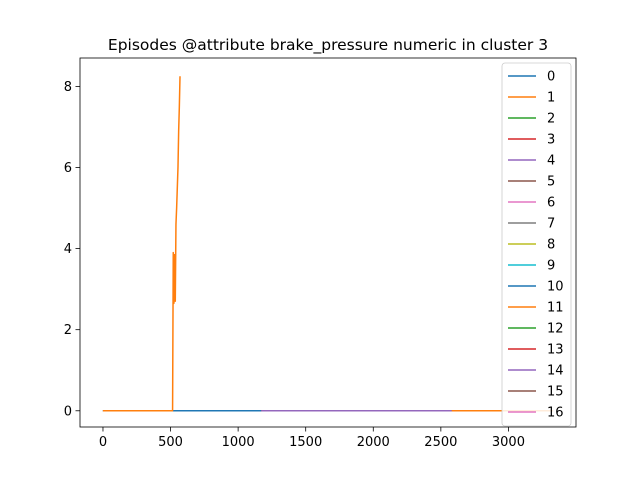  Describe the element at coordinates (103, 442) in the screenshot. I see `x-tick-label: 0` at that location.